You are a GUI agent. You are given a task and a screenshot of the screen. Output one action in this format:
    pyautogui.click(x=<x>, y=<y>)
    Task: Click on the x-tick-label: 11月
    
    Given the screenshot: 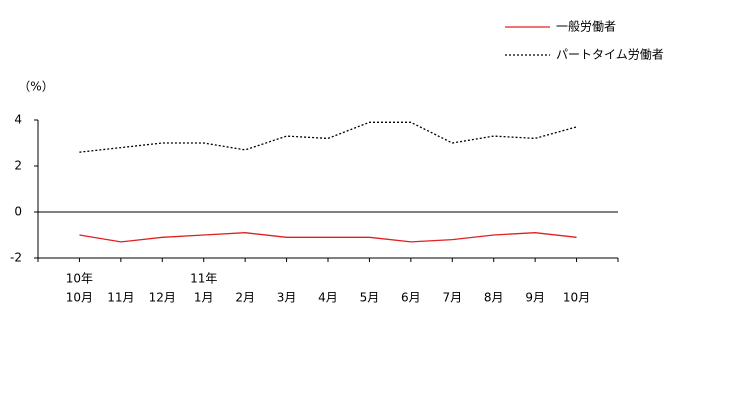 What is the action you would take?
    pyautogui.click(x=120, y=298)
    